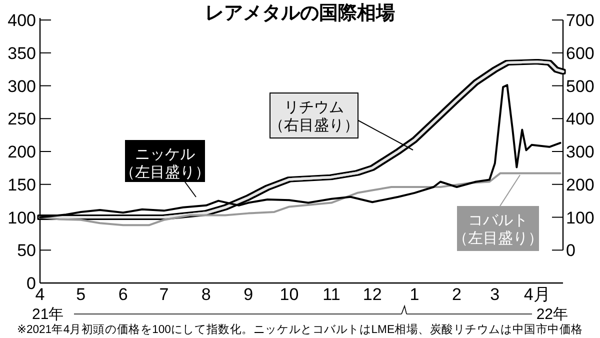  Describe the element at coordinates (164, 294) in the screenshot. I see `x-tick-label: 7` at that location.